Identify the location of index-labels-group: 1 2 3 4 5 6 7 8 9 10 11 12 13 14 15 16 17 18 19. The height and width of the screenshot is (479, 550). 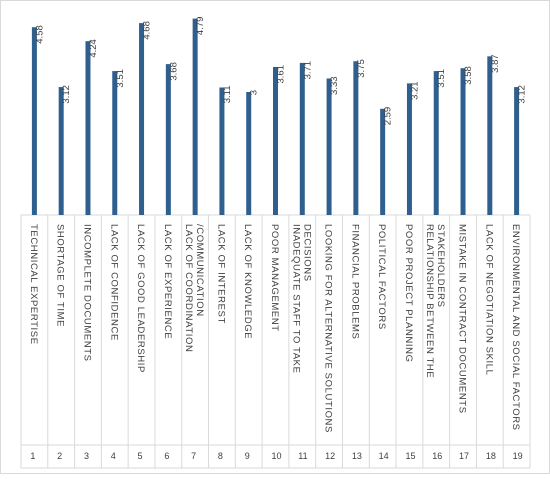
(276, 456).